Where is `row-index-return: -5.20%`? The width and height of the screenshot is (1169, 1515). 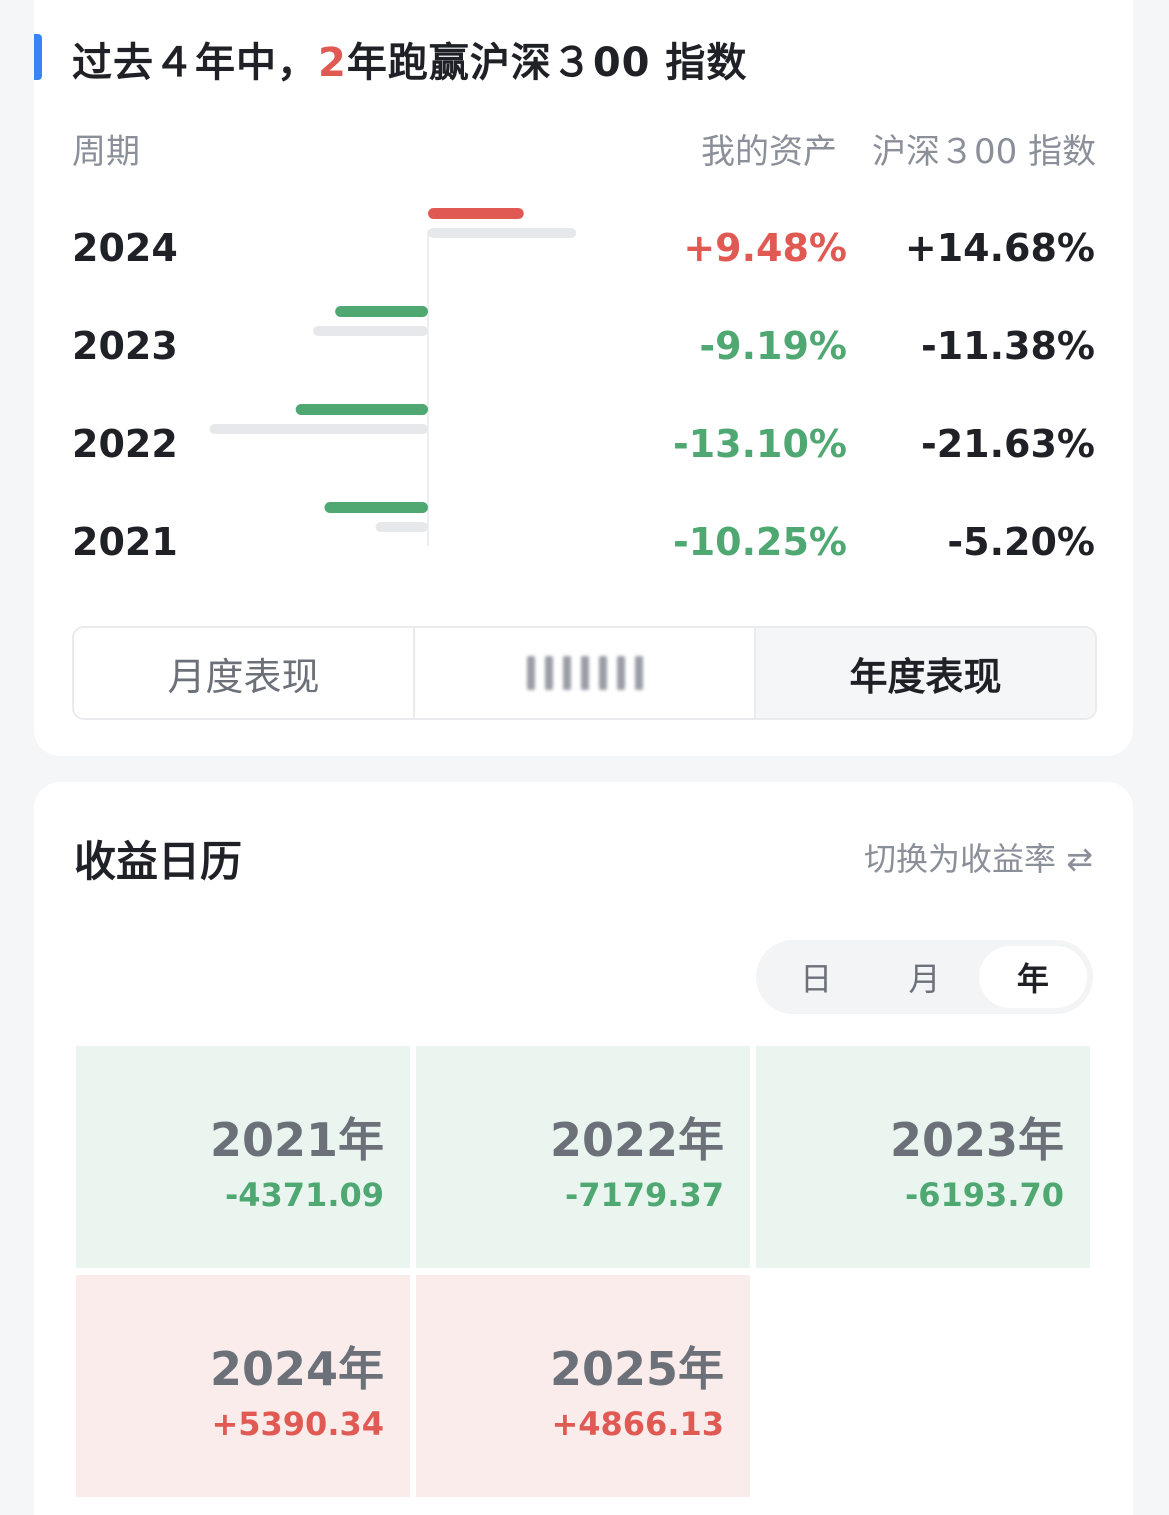
row-index-return: -5.20% is located at coordinates (1021, 542).